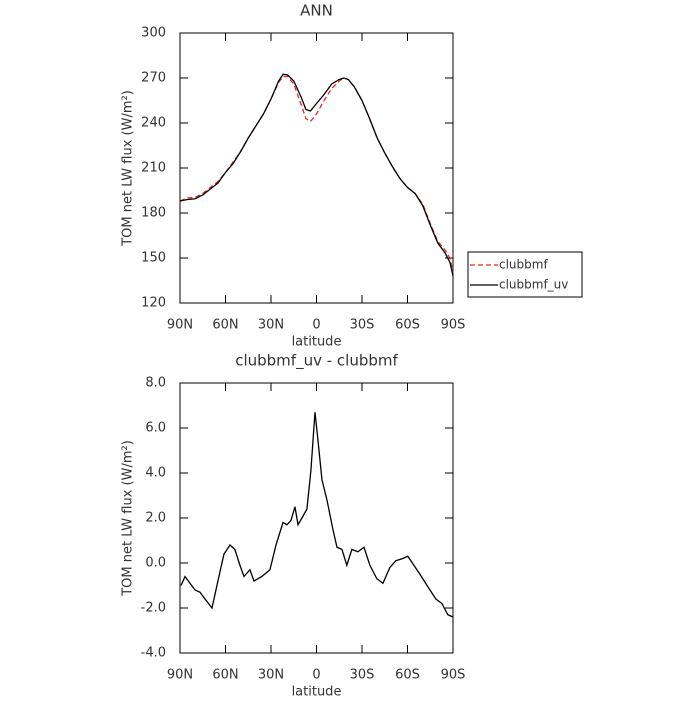 This screenshot has height=704, width=700. What do you see at coordinates (153, 33) in the screenshot?
I see `y-tick-label: 300` at bounding box center [153, 33].